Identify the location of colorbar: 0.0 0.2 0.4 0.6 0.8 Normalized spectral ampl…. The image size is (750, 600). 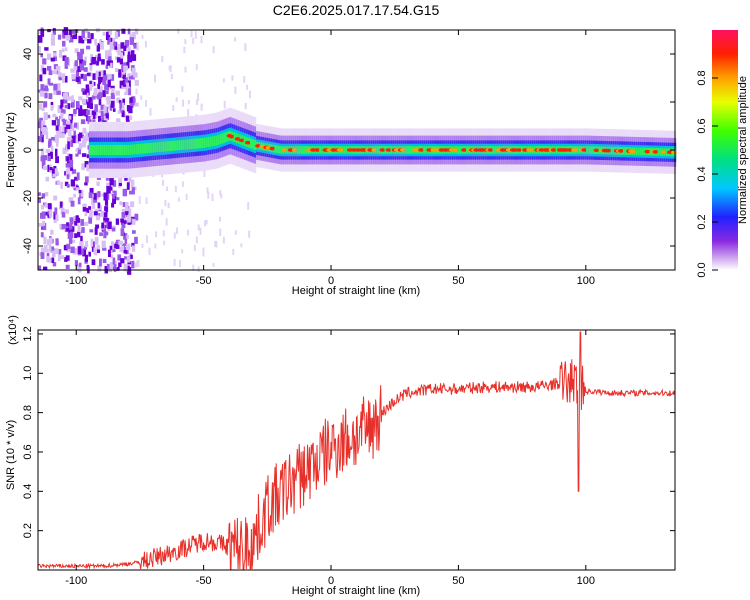
(722, 154).